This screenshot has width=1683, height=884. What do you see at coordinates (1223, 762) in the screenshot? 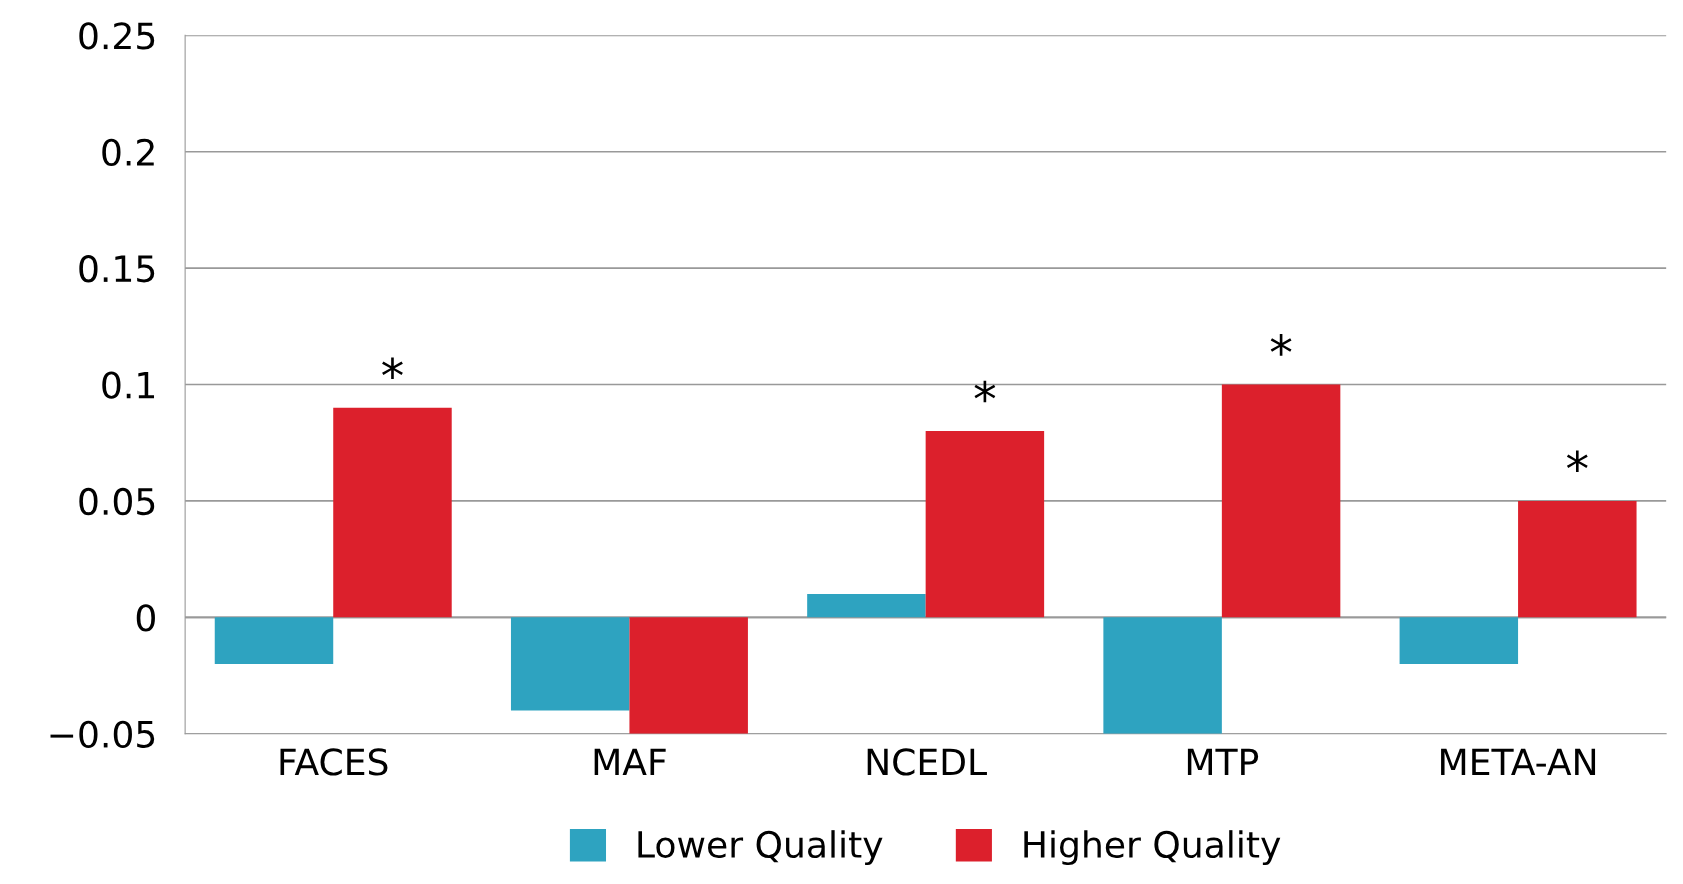
I see `x-tick-label: MTP` at bounding box center [1223, 762].